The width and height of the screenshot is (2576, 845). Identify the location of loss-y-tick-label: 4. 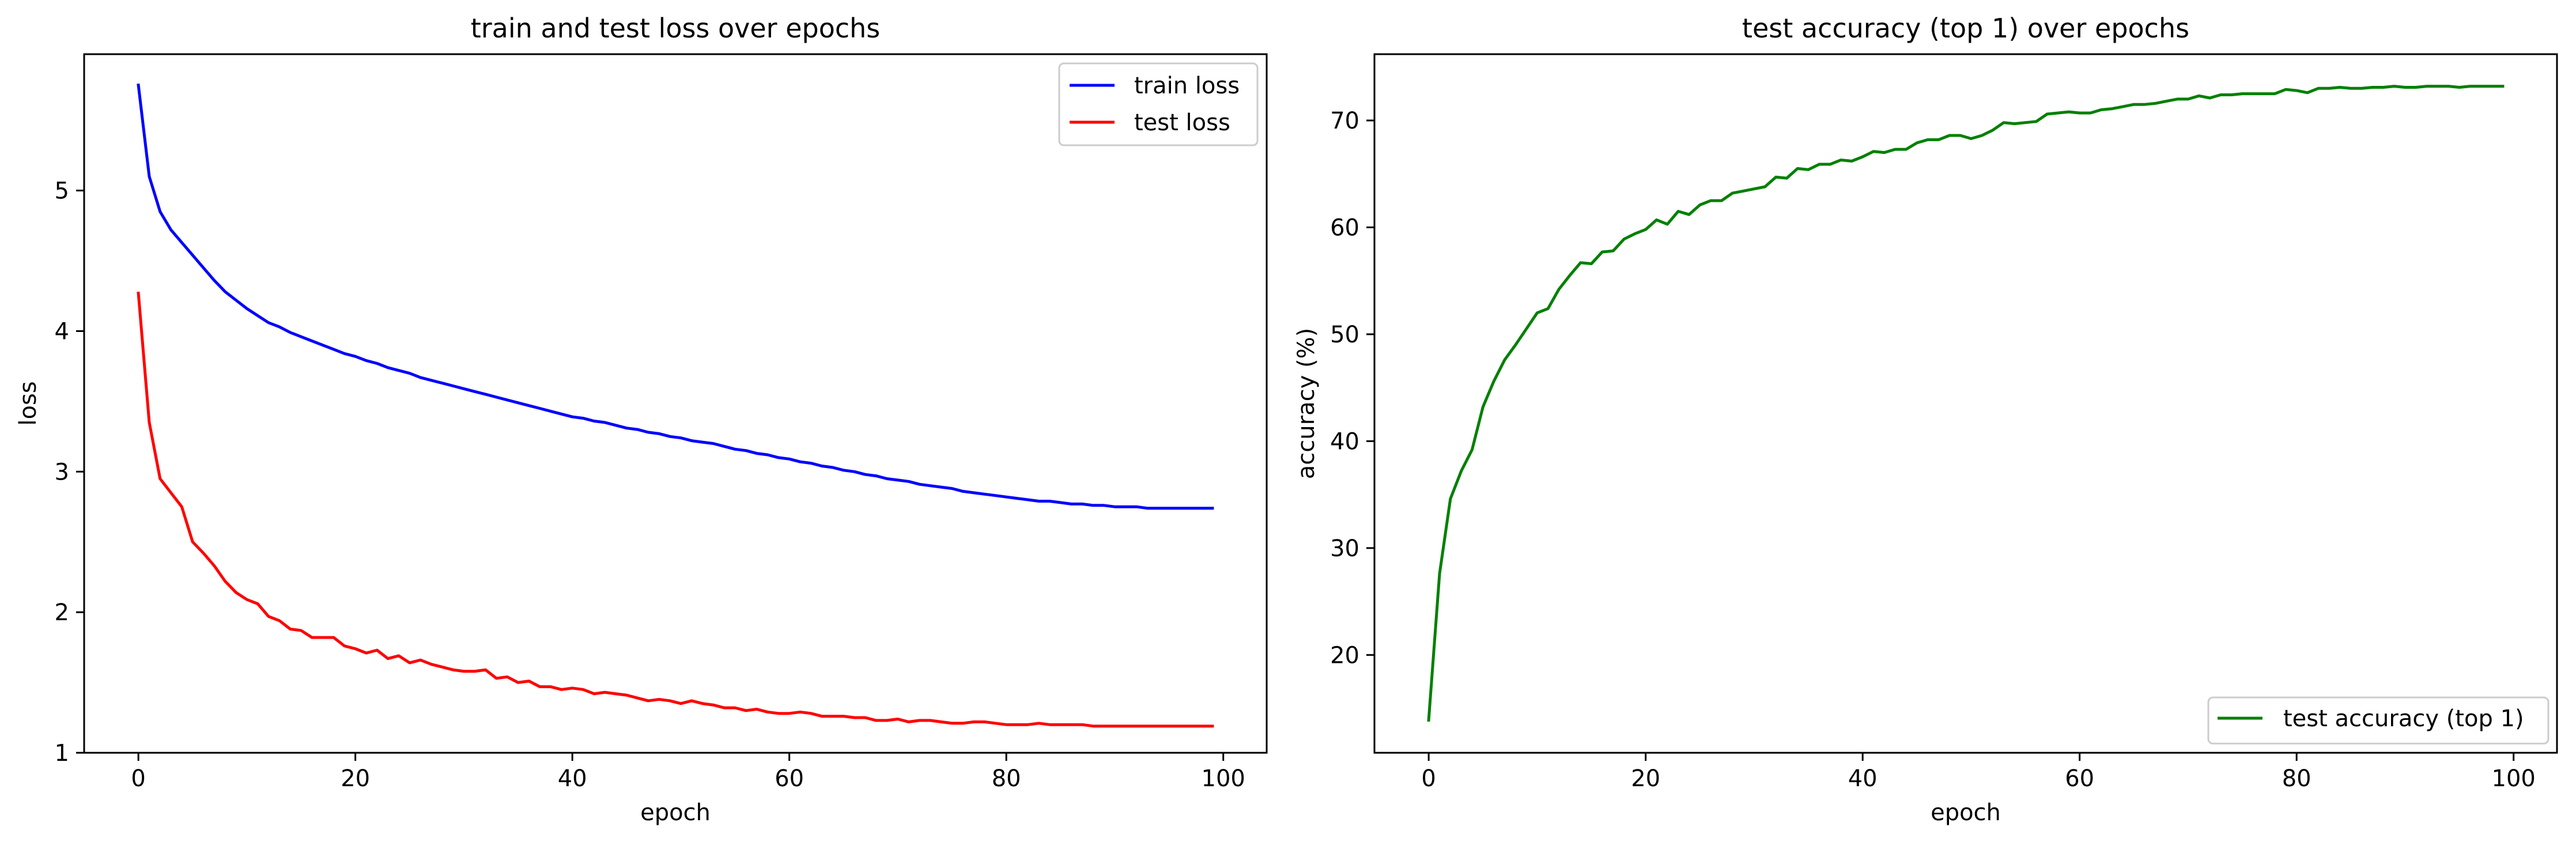
(62, 332).